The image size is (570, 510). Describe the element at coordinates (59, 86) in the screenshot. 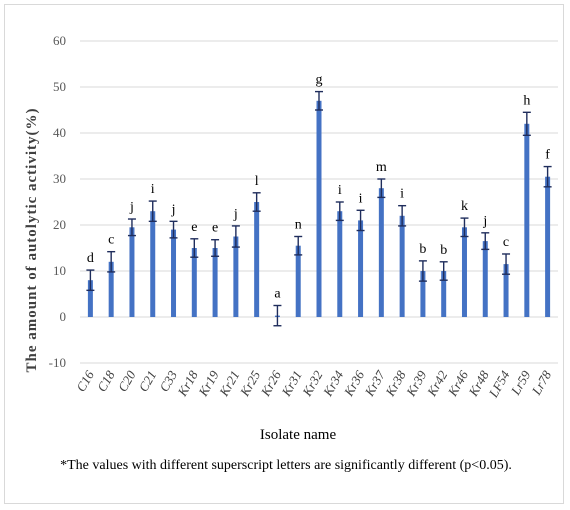

I see `y-tick-label: 50` at that location.